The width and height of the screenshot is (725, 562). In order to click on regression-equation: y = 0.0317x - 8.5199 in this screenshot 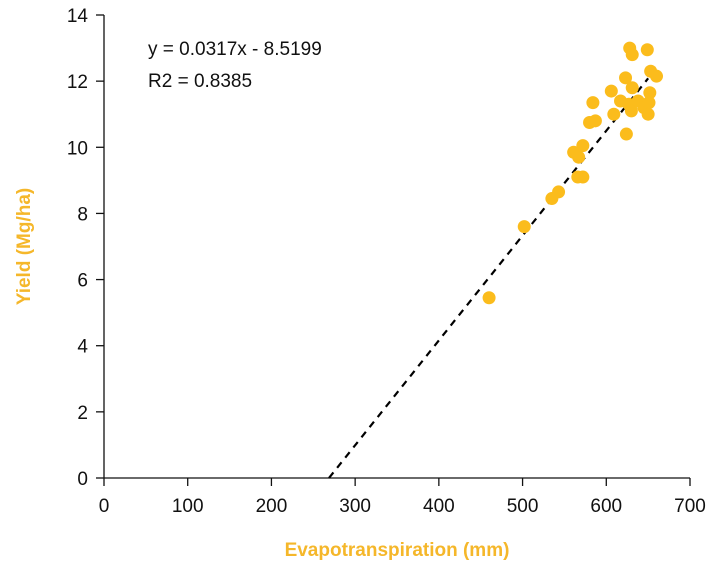, I will do `click(235, 49)`.